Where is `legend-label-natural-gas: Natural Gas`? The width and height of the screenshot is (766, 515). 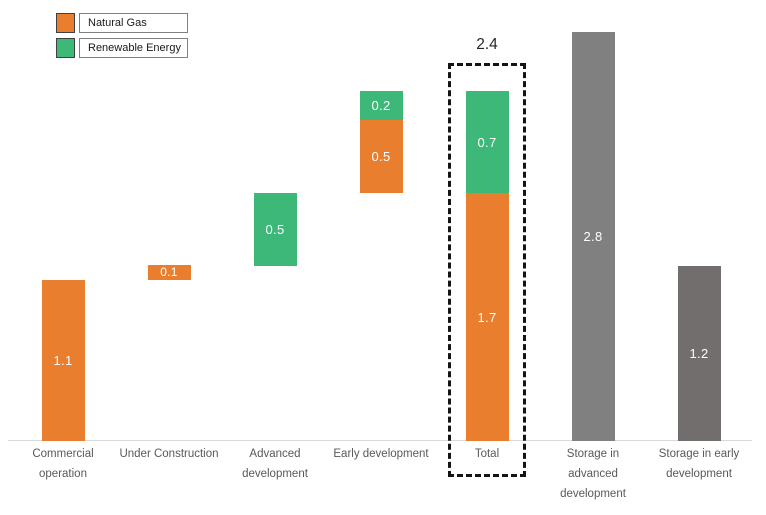
legend-label-natural-gas: Natural Gas is located at coordinates (133, 23).